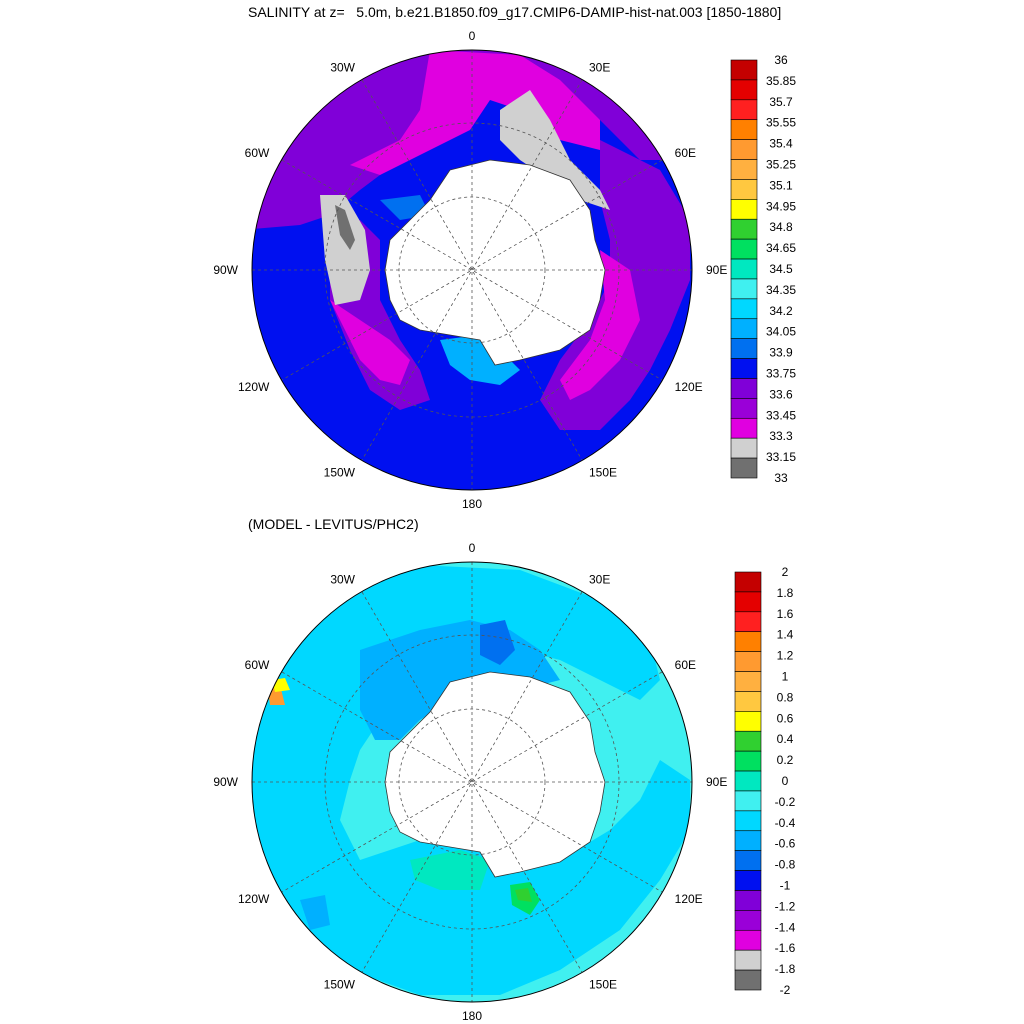  What do you see at coordinates (781, 394) in the screenshot?
I see `colorbar-label: 33.6` at bounding box center [781, 394].